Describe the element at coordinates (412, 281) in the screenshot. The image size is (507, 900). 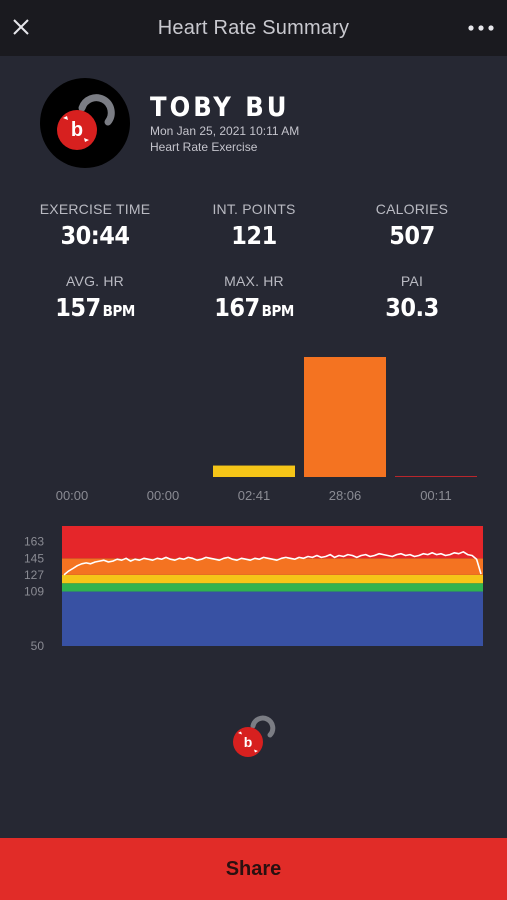
I see `stat-label: PAI` at that location.